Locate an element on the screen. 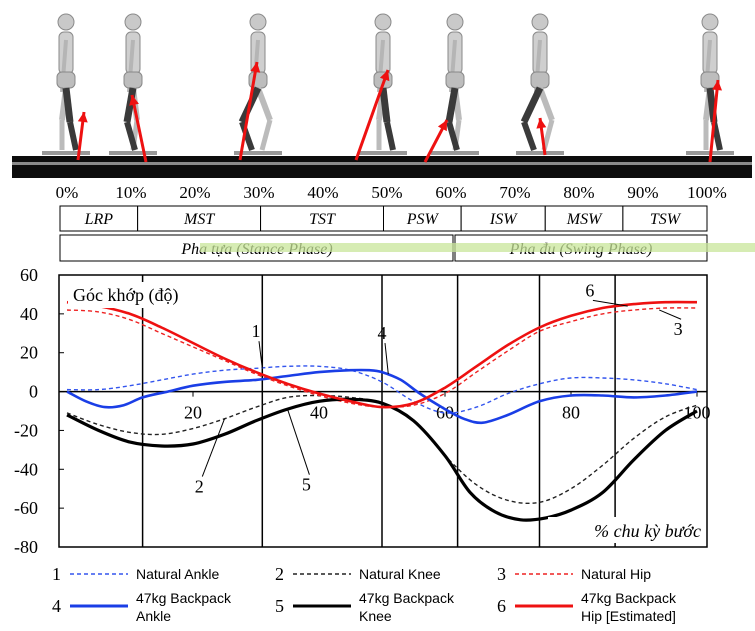  xlabel-background is located at coordinates (627, 530).